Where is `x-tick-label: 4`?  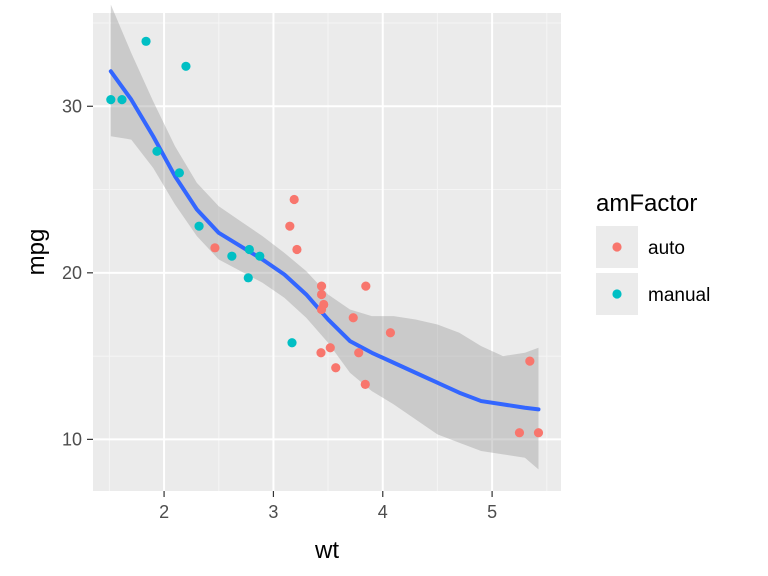
x-tick-label: 4 is located at coordinates (383, 512).